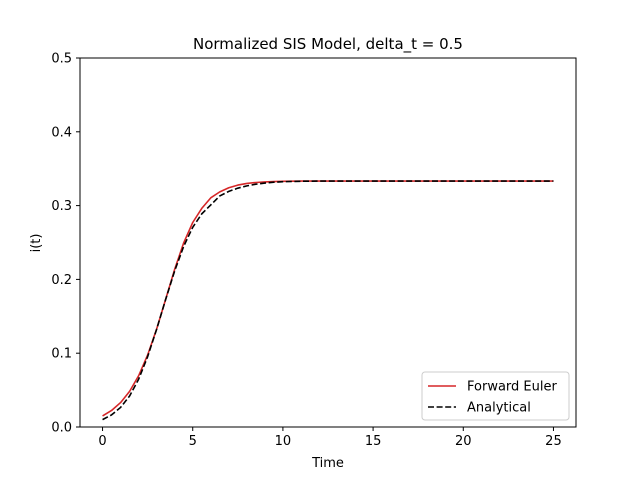 Image resolution: width=640 pixels, height=480 pixels. What do you see at coordinates (61, 280) in the screenshot?
I see `y-tick-label: 0.2` at bounding box center [61, 280].